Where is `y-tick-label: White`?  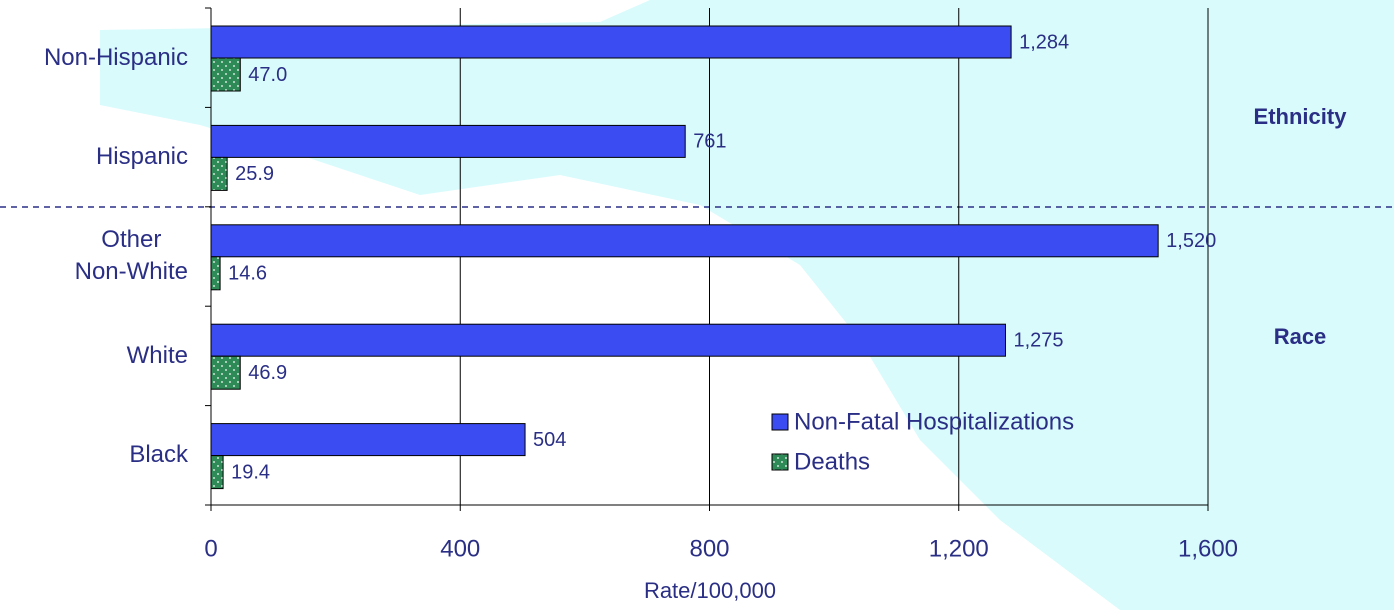
y-tick-label: White is located at coordinates (157, 355).